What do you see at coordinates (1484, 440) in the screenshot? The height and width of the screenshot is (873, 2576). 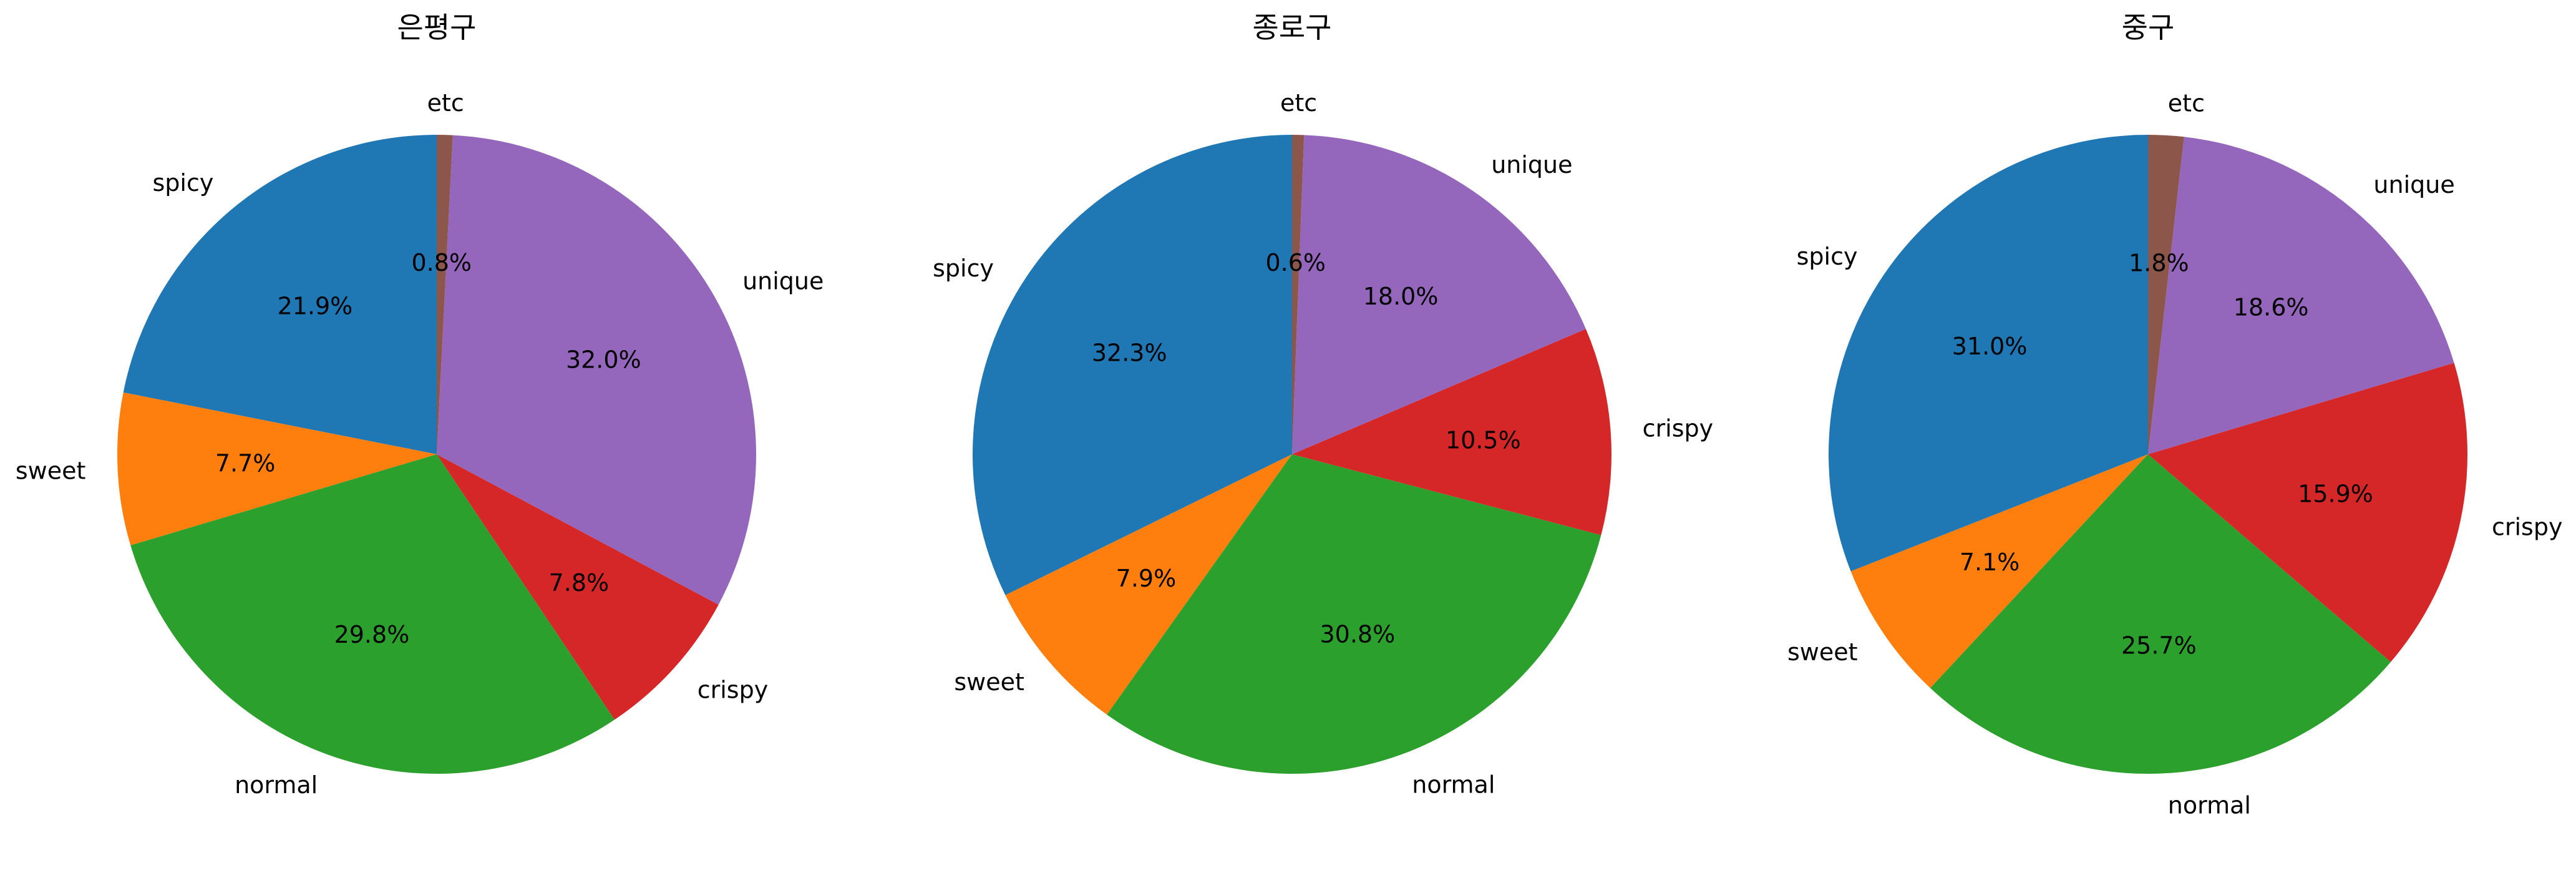 I see `pct-label-crispy: 10.5%` at bounding box center [1484, 440].